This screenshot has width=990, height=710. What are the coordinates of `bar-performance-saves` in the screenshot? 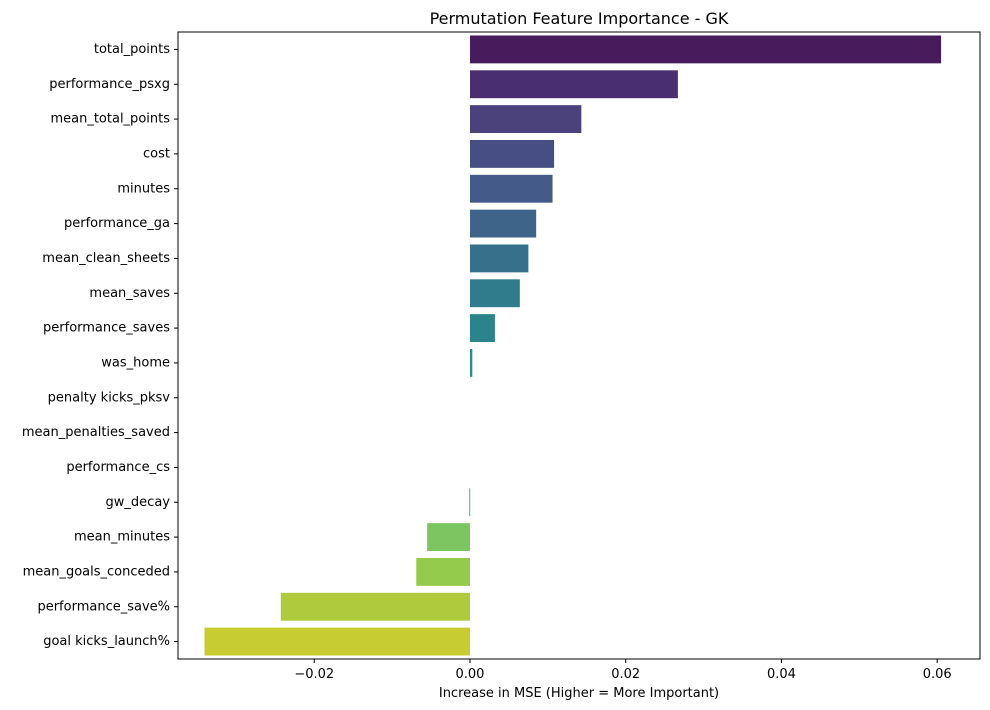 It's located at (482, 328).